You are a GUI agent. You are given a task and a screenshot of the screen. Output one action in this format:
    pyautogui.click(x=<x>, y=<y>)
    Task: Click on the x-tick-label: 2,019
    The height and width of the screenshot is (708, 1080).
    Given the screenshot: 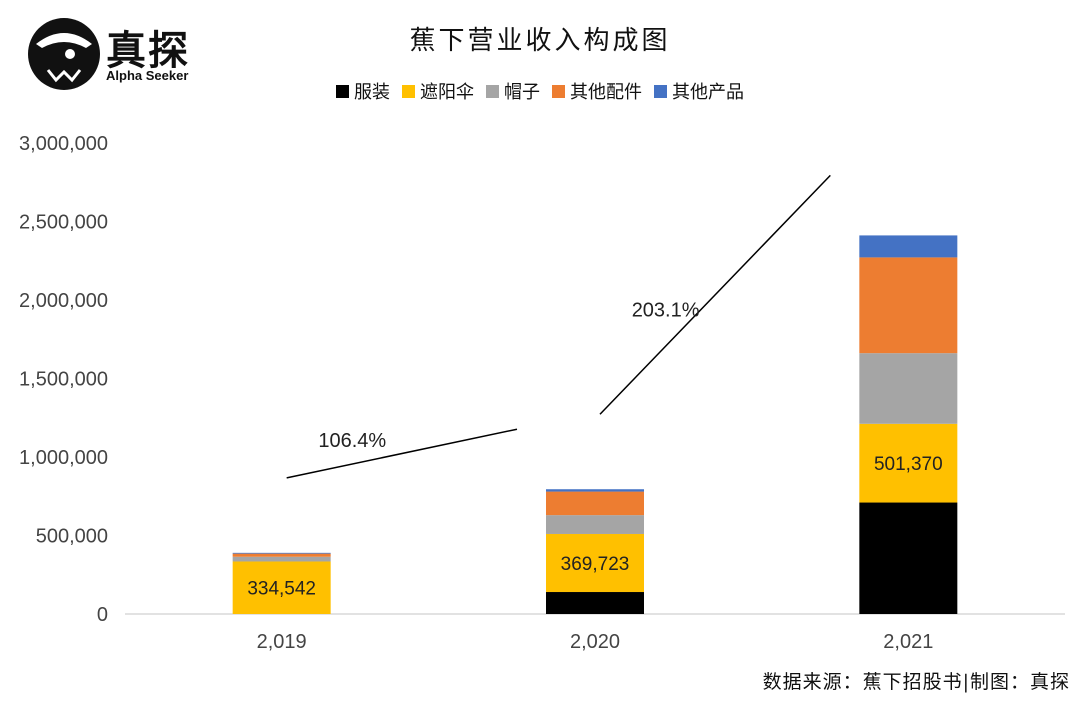 What is the action you would take?
    pyautogui.click(x=282, y=642)
    